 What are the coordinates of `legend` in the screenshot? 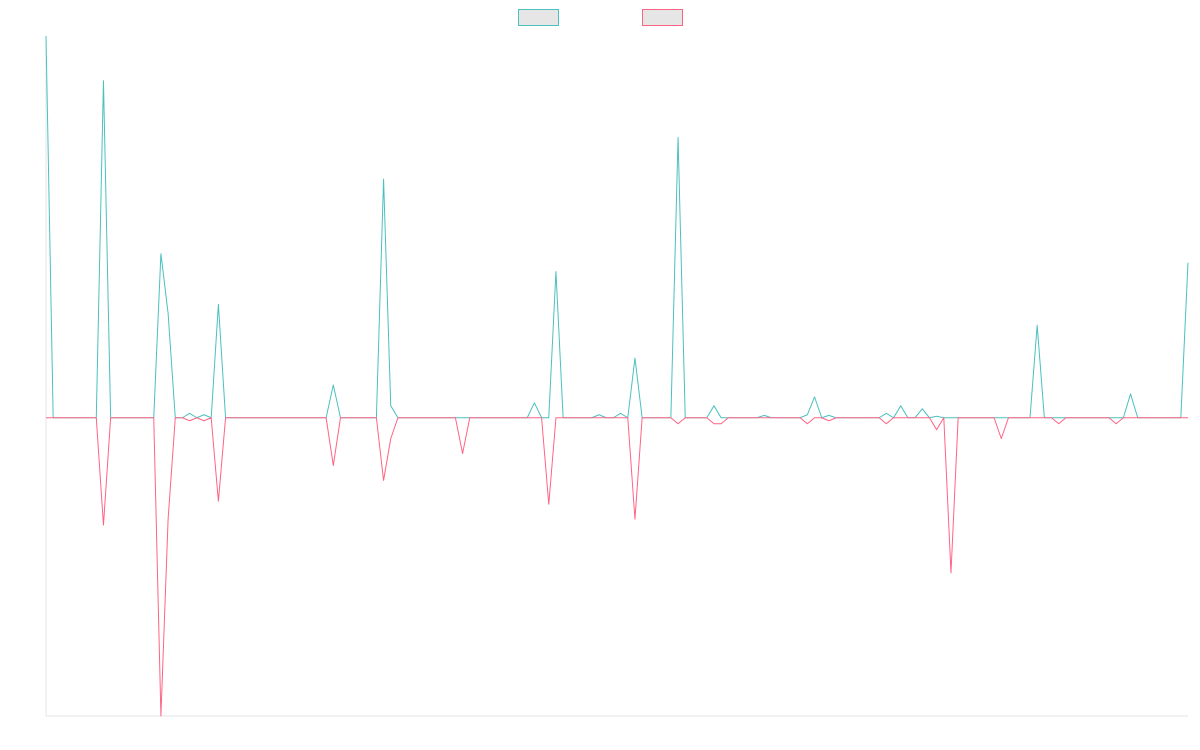 It's located at (600, 17).